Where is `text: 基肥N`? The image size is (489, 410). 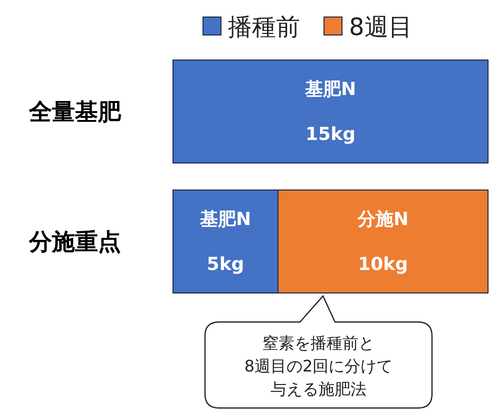
text: 基肥N is located at coordinates (330, 89).